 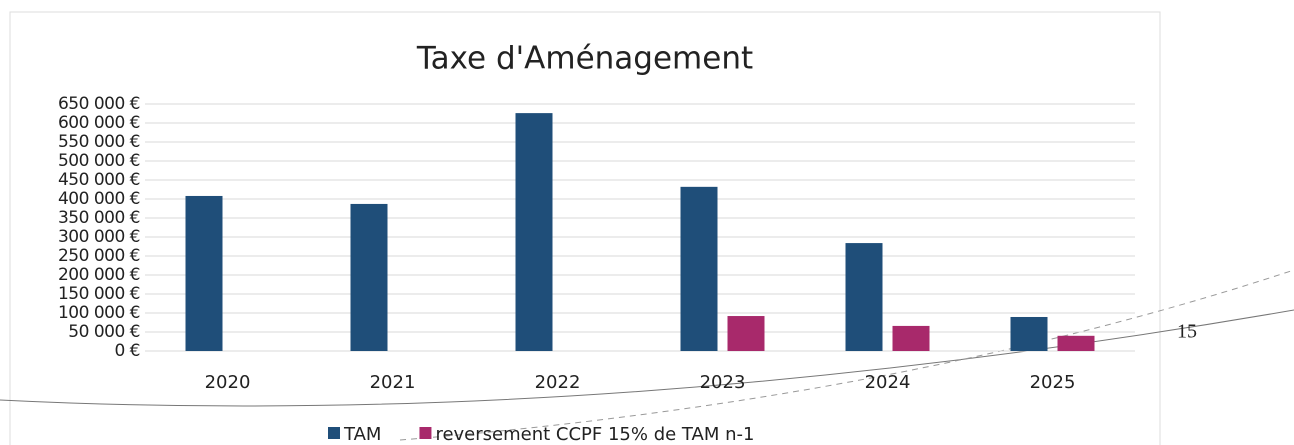 What do you see at coordinates (127, 351) in the screenshot?
I see `y-tick-label: 0 €` at bounding box center [127, 351].